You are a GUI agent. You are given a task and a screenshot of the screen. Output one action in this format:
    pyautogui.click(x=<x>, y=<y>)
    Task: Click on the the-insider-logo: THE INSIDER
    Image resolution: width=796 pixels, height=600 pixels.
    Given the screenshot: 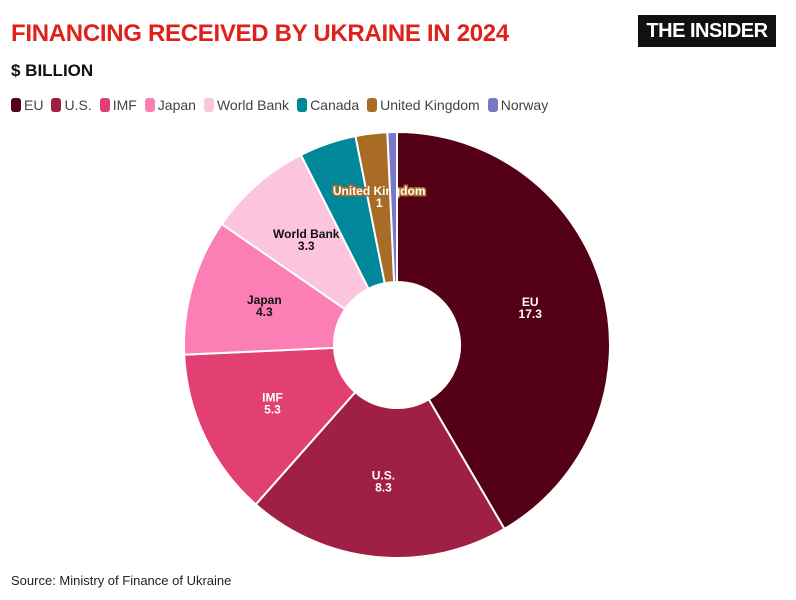 What is the action you would take?
    pyautogui.click(x=707, y=31)
    